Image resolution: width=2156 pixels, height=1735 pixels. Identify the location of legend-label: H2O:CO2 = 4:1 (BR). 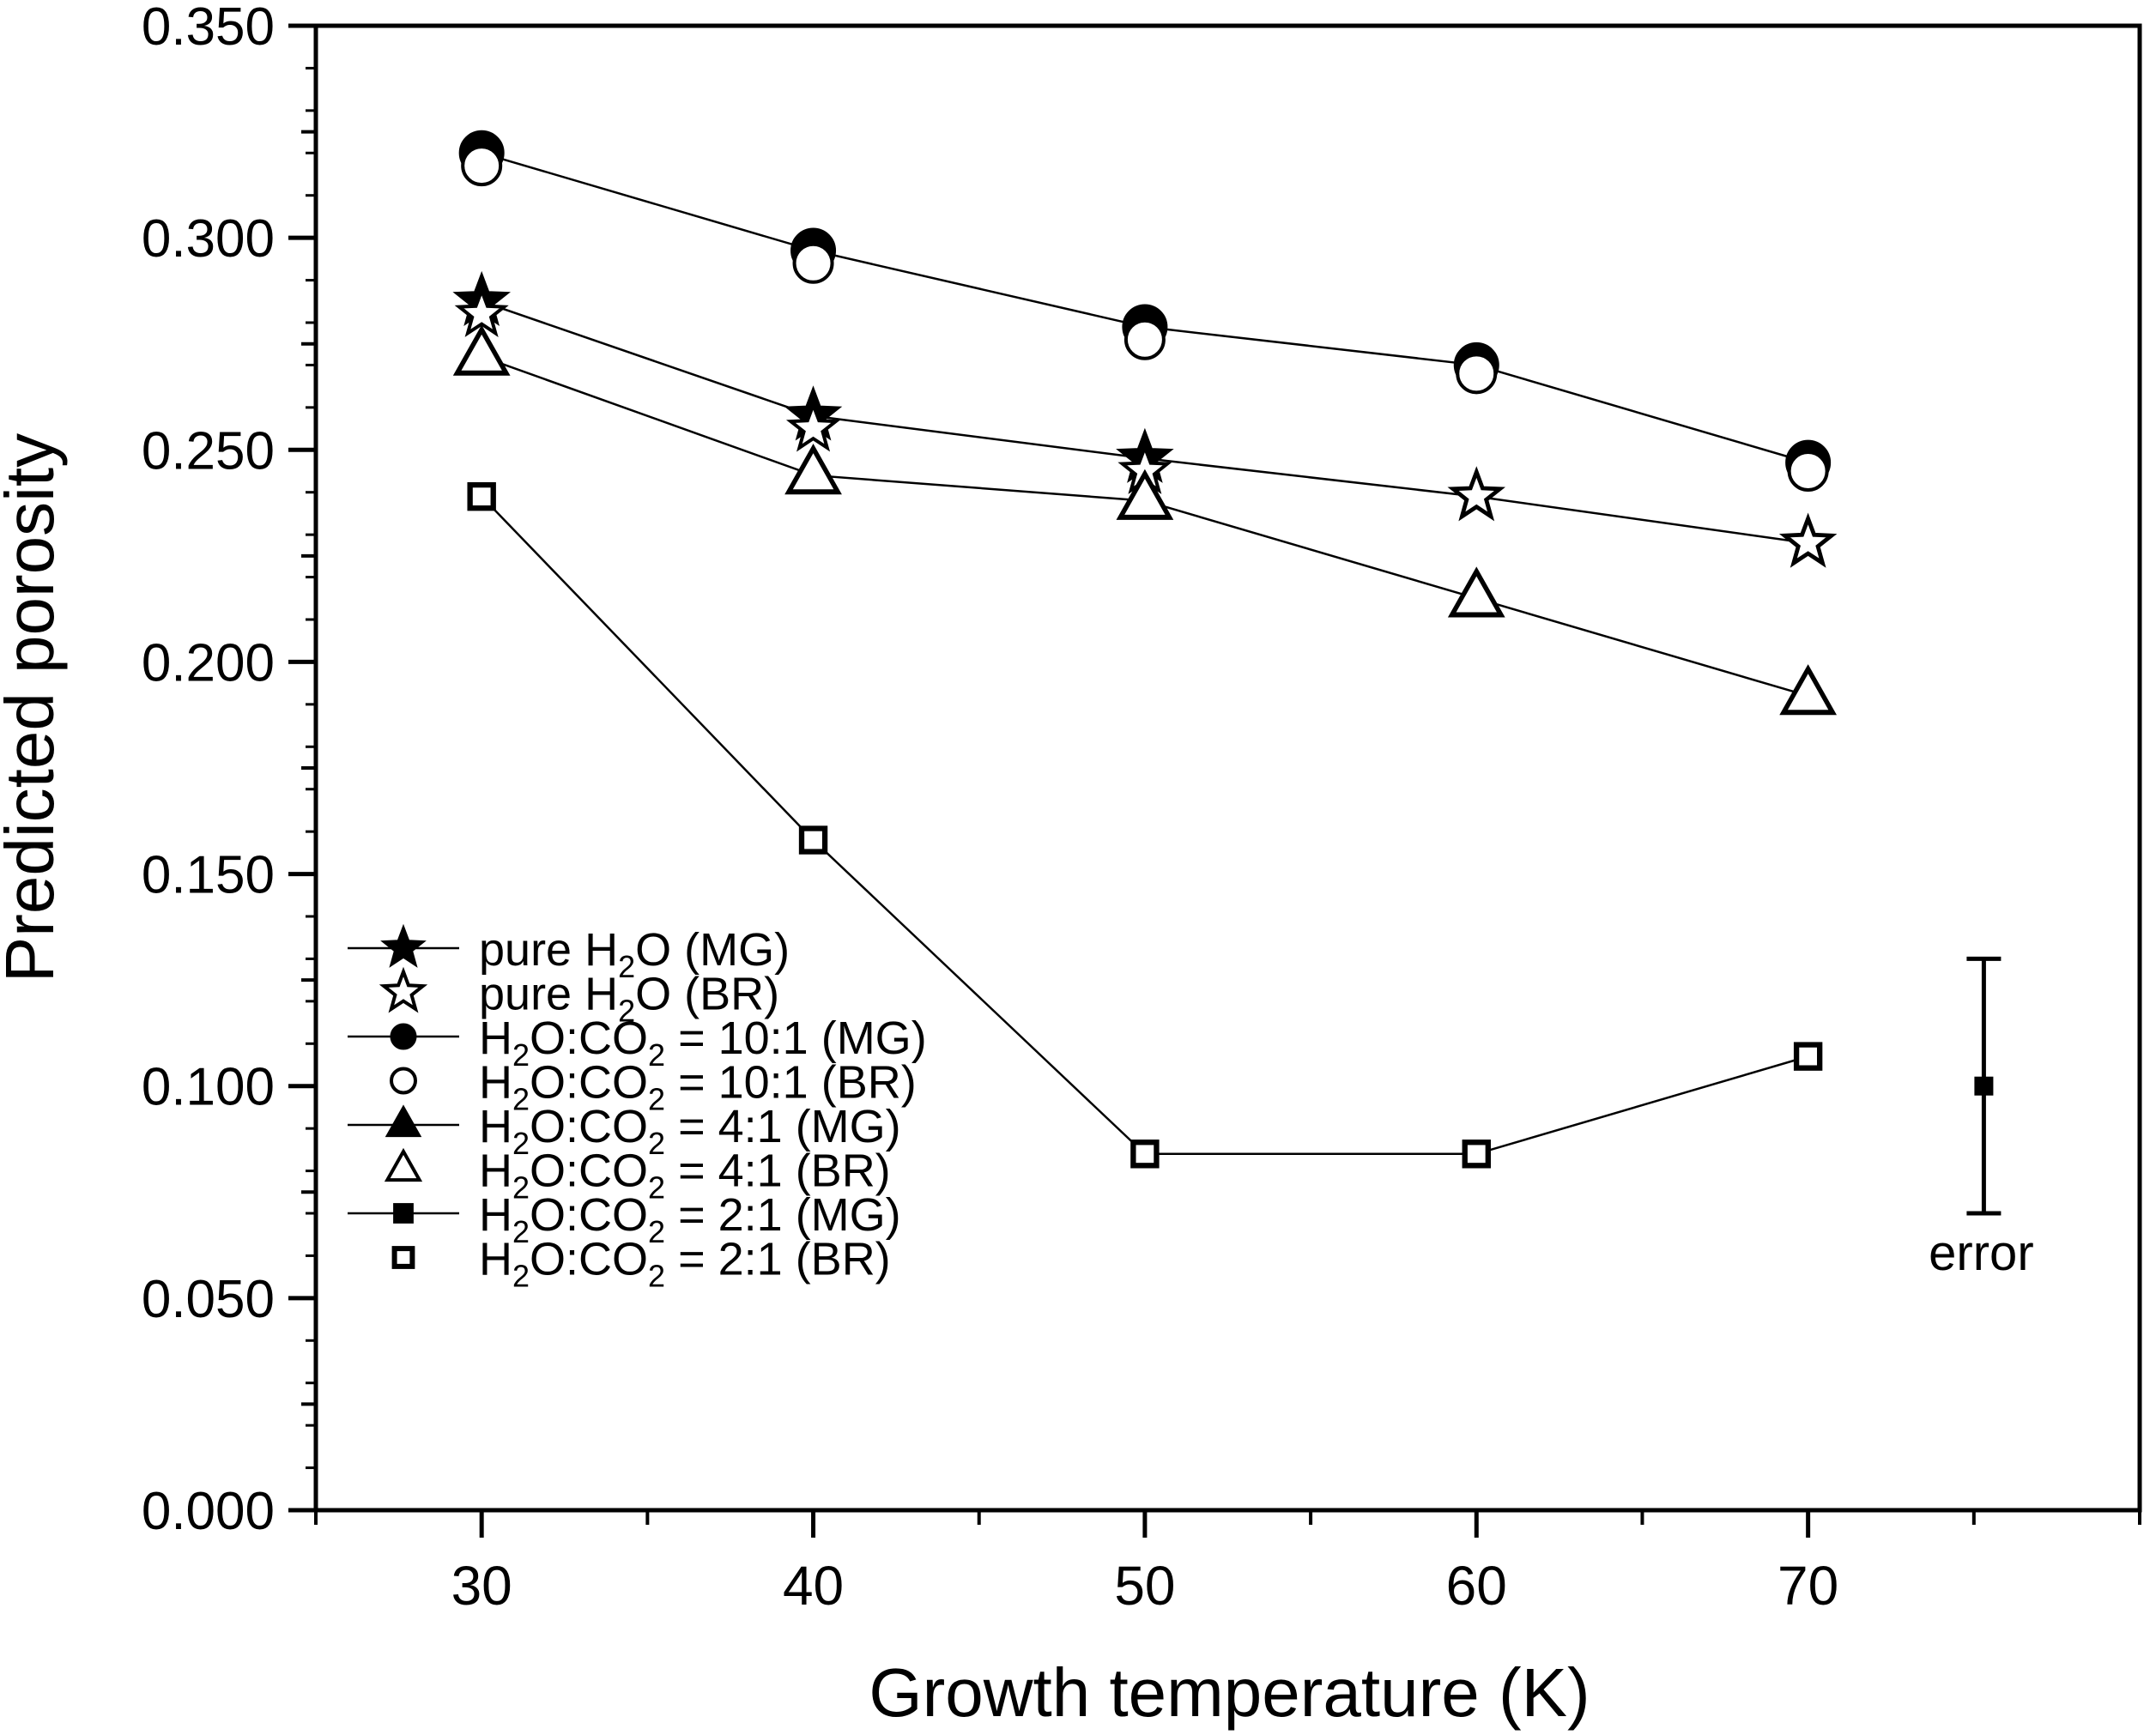
(685, 1176).